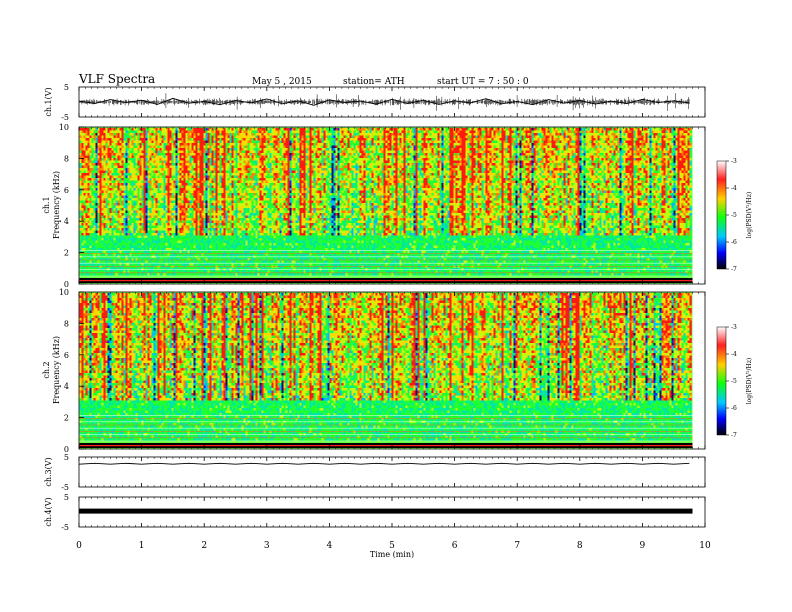 The image size is (792, 612). I want to click on ch1-spec-ytick-label: 10, so click(64, 127).